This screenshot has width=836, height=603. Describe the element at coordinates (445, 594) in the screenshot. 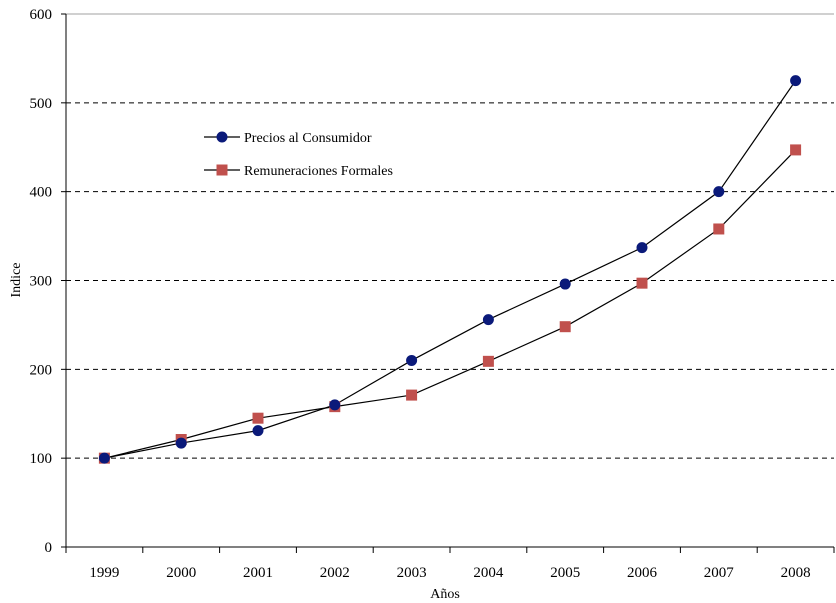

I see `x-axis-title: Años` at that location.